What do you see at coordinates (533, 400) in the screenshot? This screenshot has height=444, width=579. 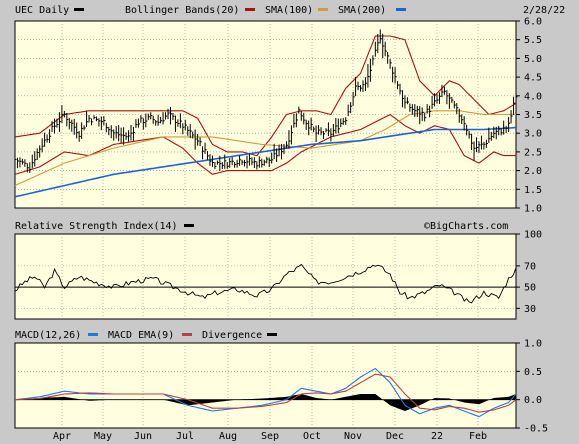 I see `y-tick-label: 0.0` at bounding box center [533, 400].